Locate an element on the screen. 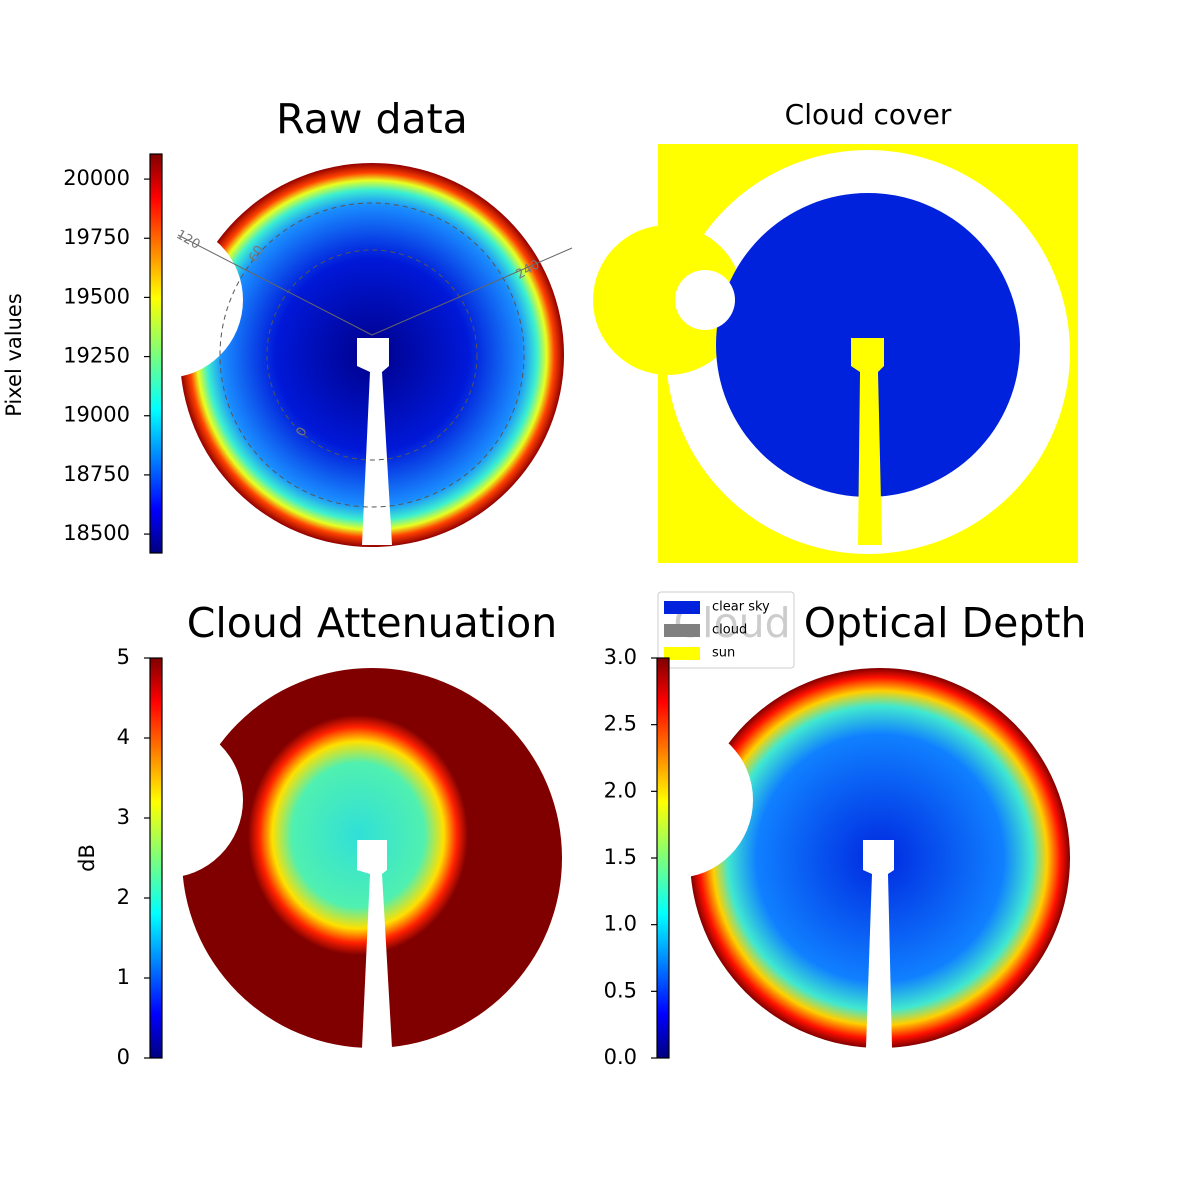 This screenshot has height=1200, width=1200. panel-title: Cloud Attenuation is located at coordinates (372, 623).